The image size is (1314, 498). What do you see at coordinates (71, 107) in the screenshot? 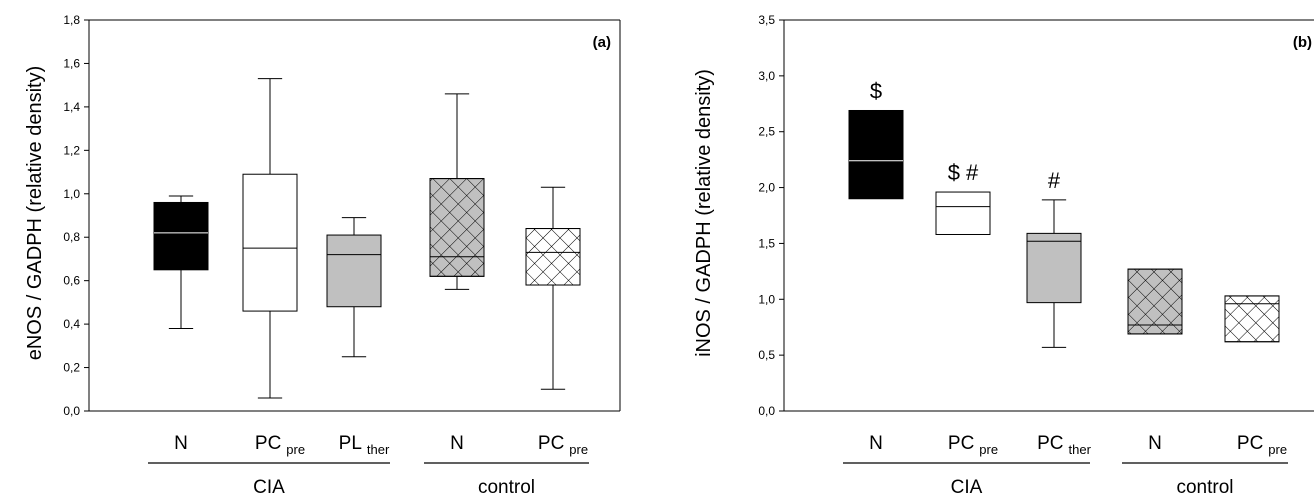
I see `panel-a-tick-label: 1,4` at bounding box center [71, 107].